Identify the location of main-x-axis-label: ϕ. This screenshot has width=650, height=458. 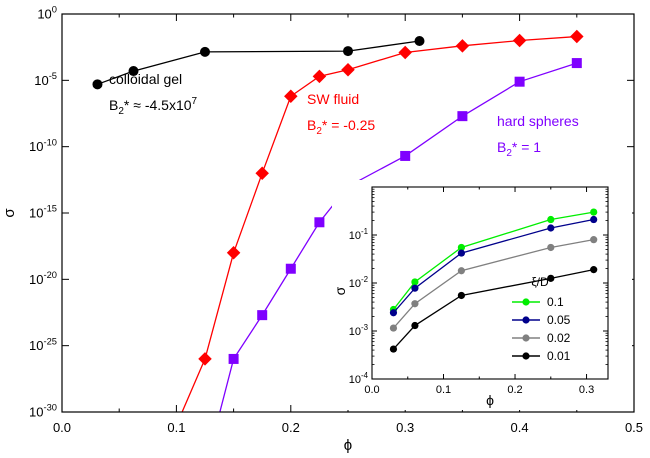
(348, 445).